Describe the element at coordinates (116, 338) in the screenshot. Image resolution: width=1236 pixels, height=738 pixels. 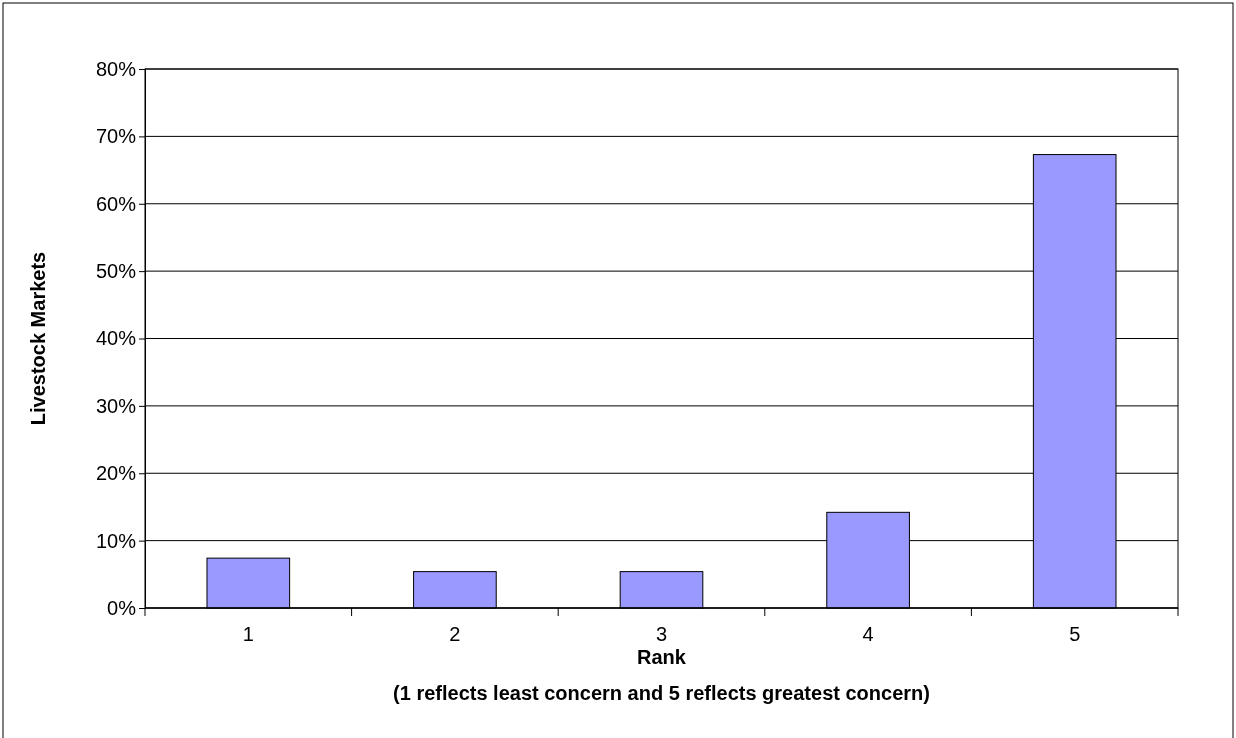
I see `y-tick-label: 40%` at that location.